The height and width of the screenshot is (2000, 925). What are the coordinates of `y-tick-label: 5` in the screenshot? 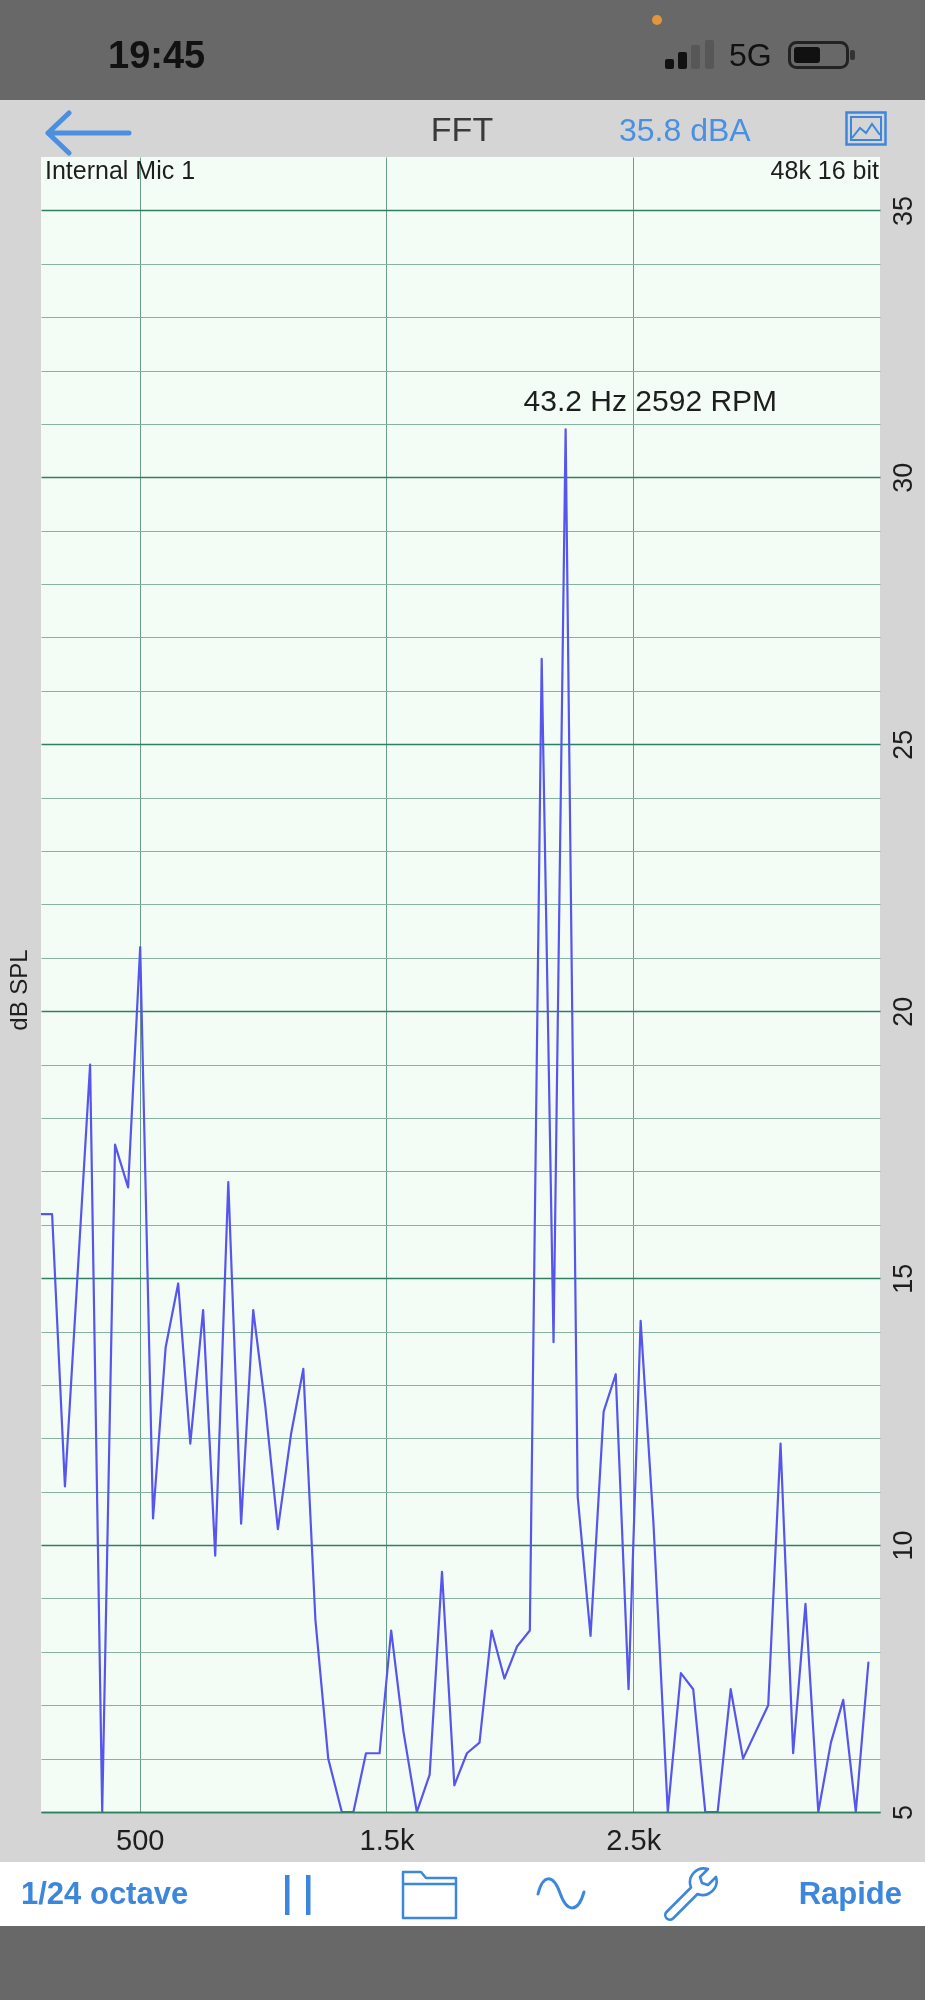 It's located at (902, 1812).